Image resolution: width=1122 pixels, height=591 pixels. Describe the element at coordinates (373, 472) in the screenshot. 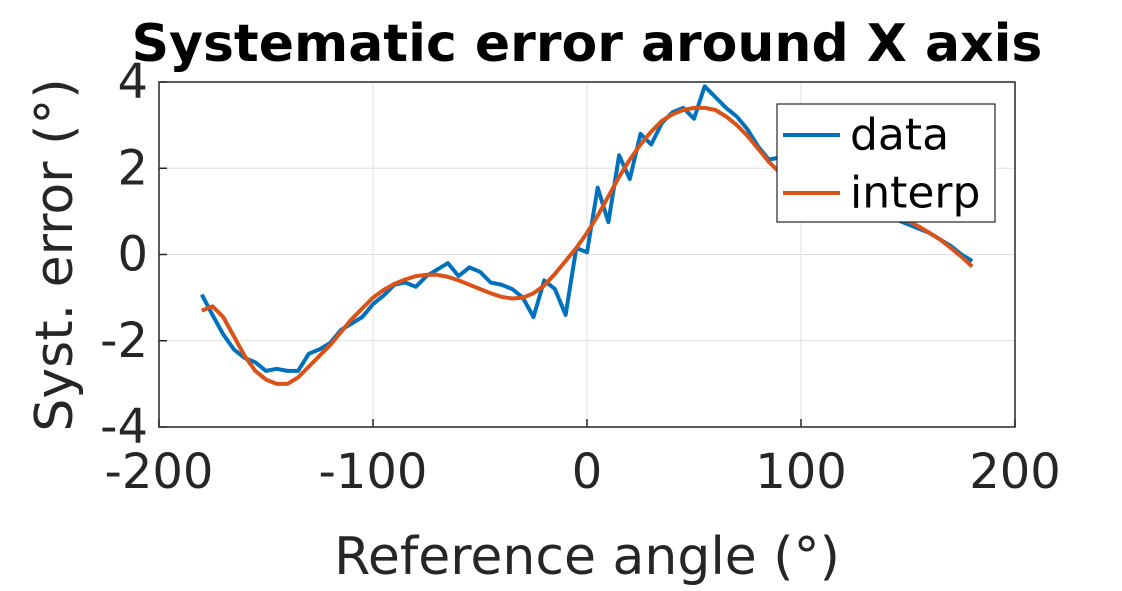

I see `x-tick-label: -100` at that location.